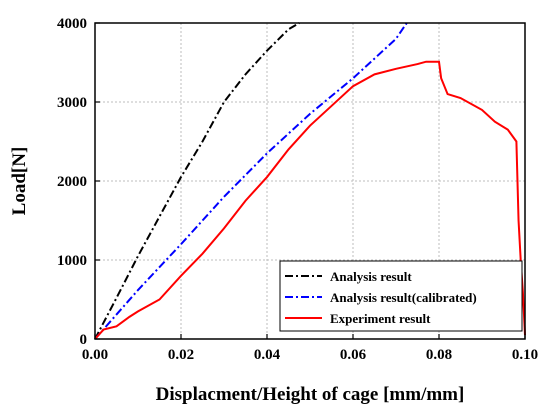 The image size is (550, 413). I want to click on legend-label-experiment: Experiment result, so click(380, 318).